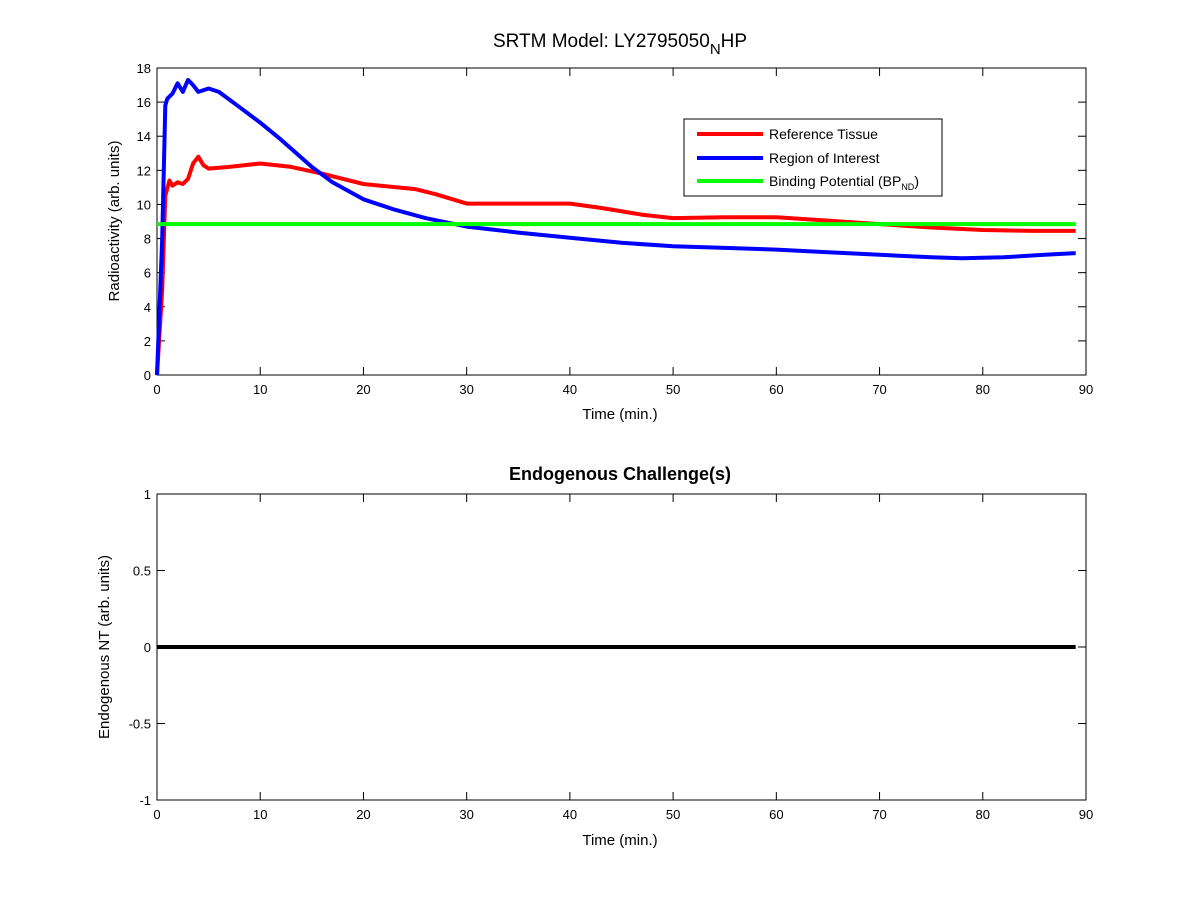 The width and height of the screenshot is (1200, 900). What do you see at coordinates (363, 814) in the screenshot?
I see `bottom-x-tick-label: 20` at bounding box center [363, 814].